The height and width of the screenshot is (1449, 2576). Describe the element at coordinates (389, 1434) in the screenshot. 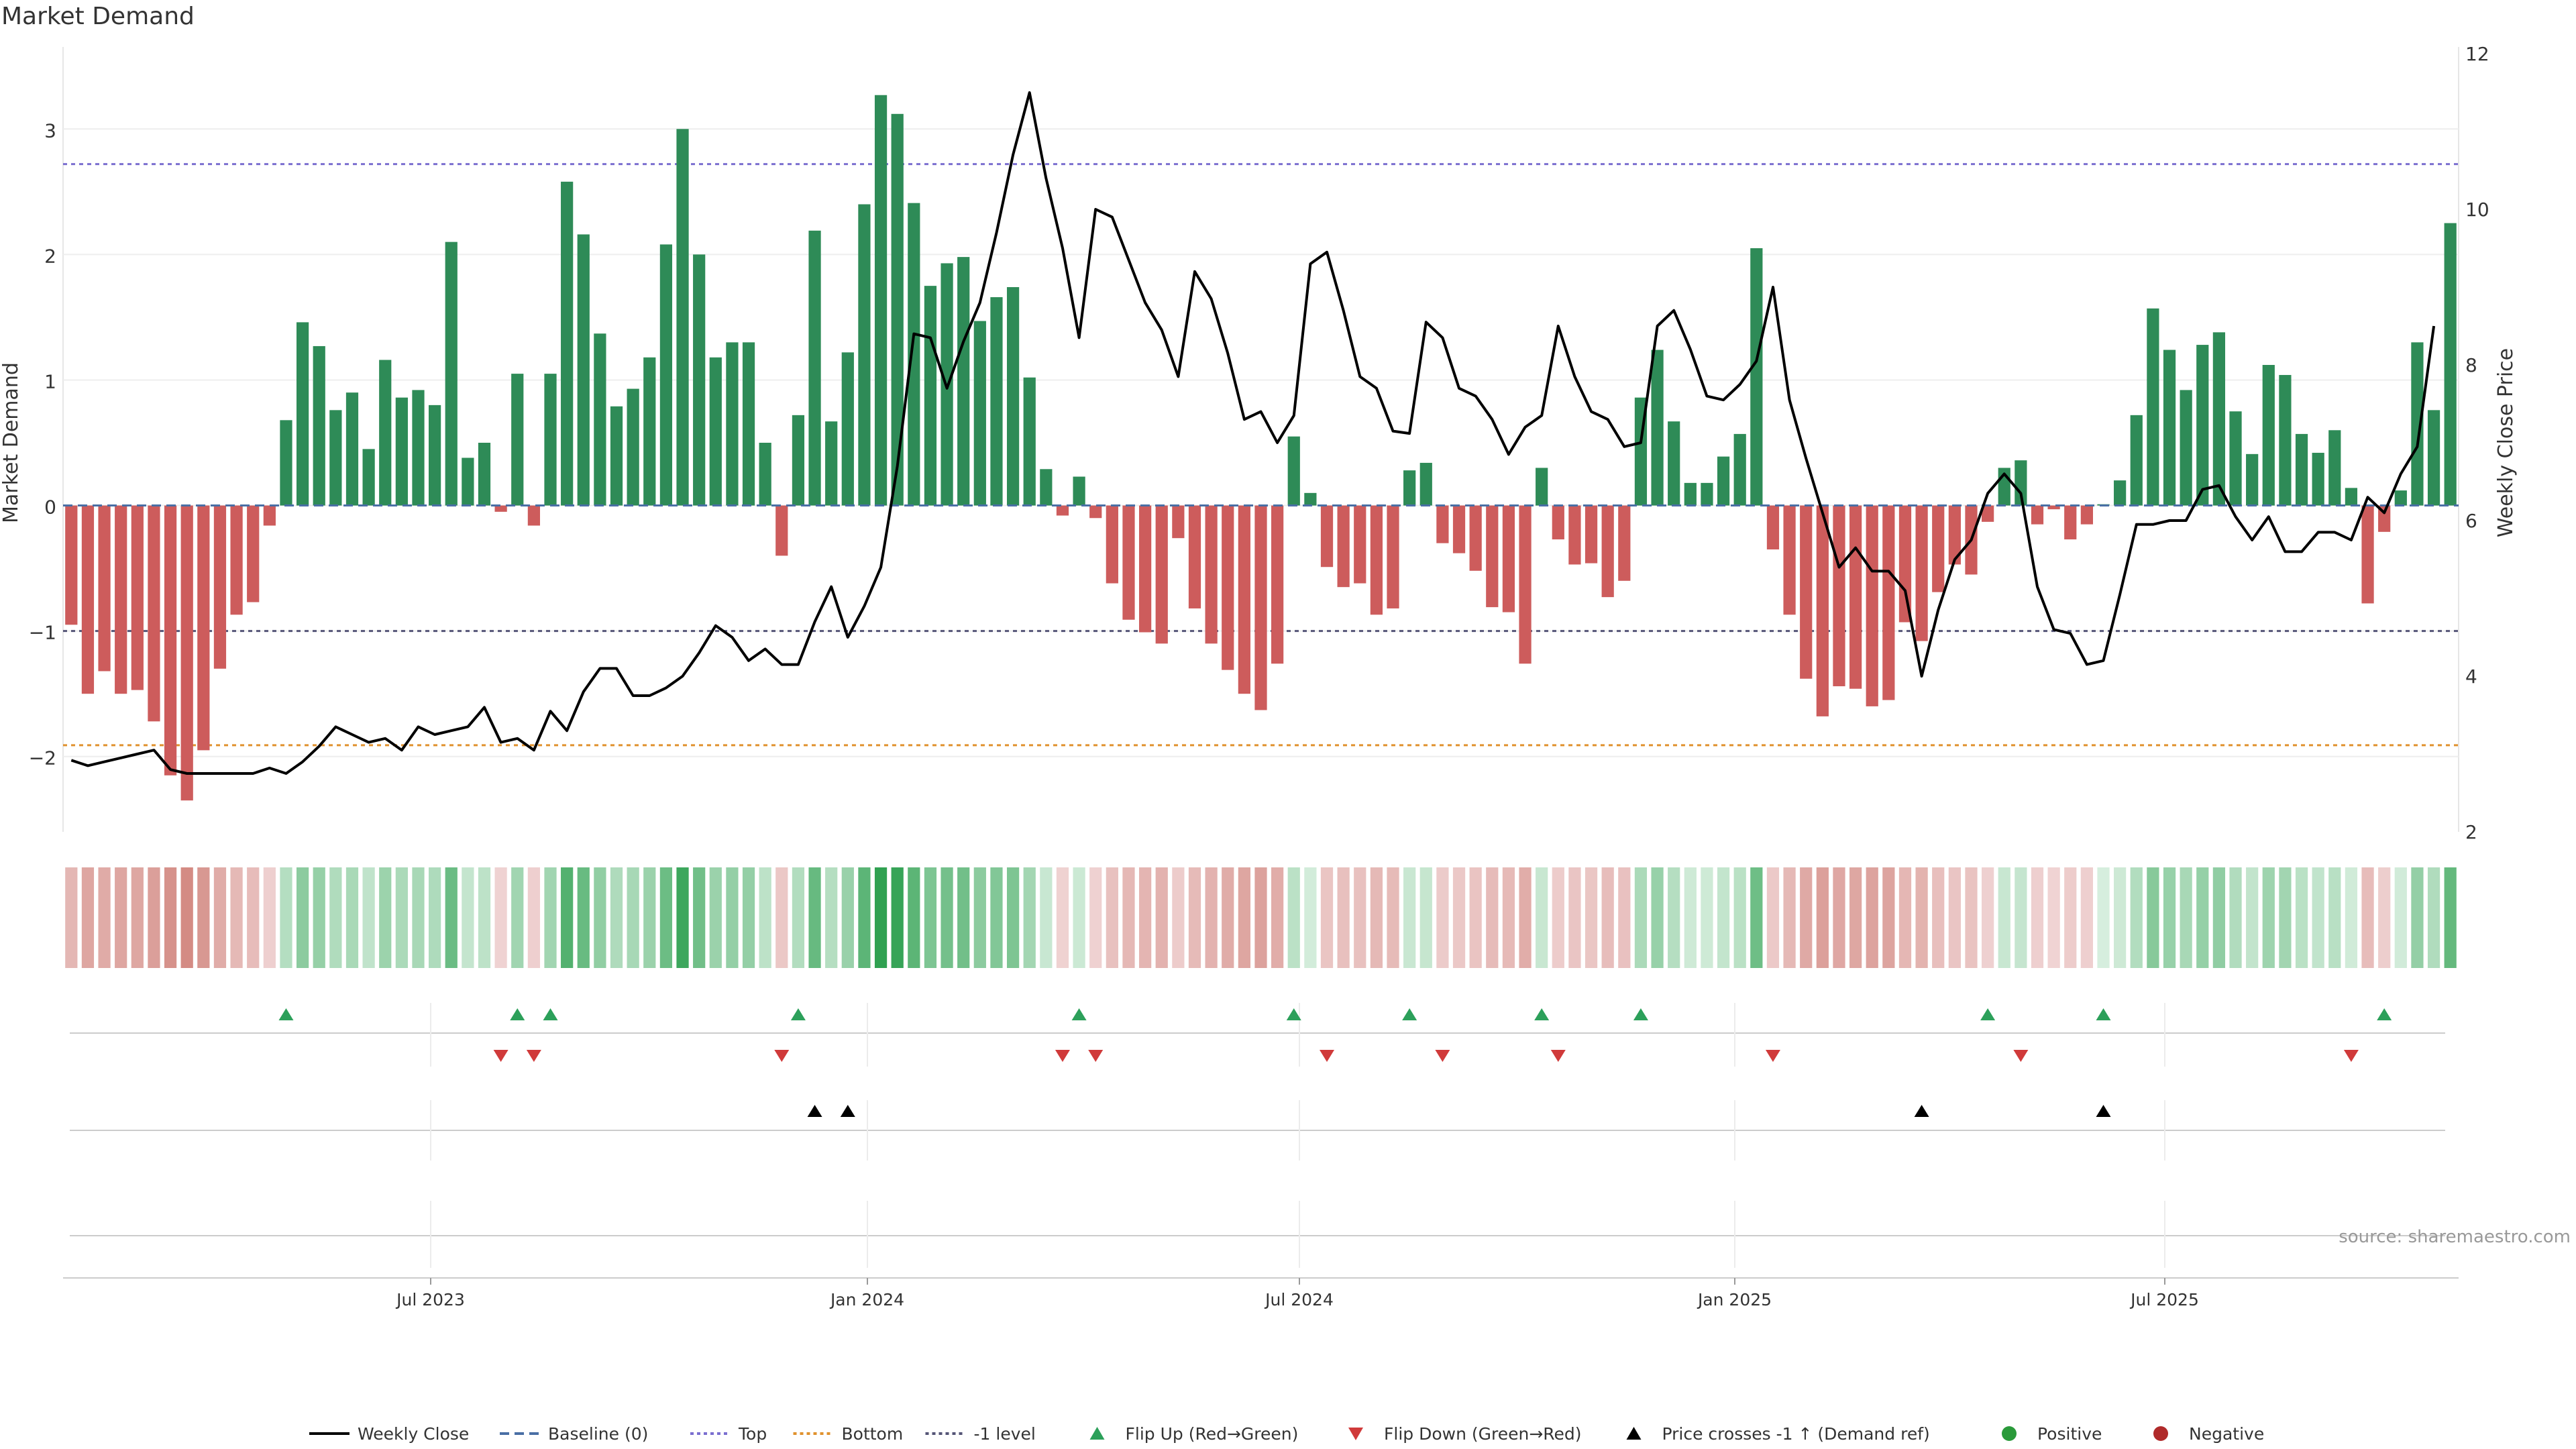

I see `legend-item: Weekly Close` at that location.